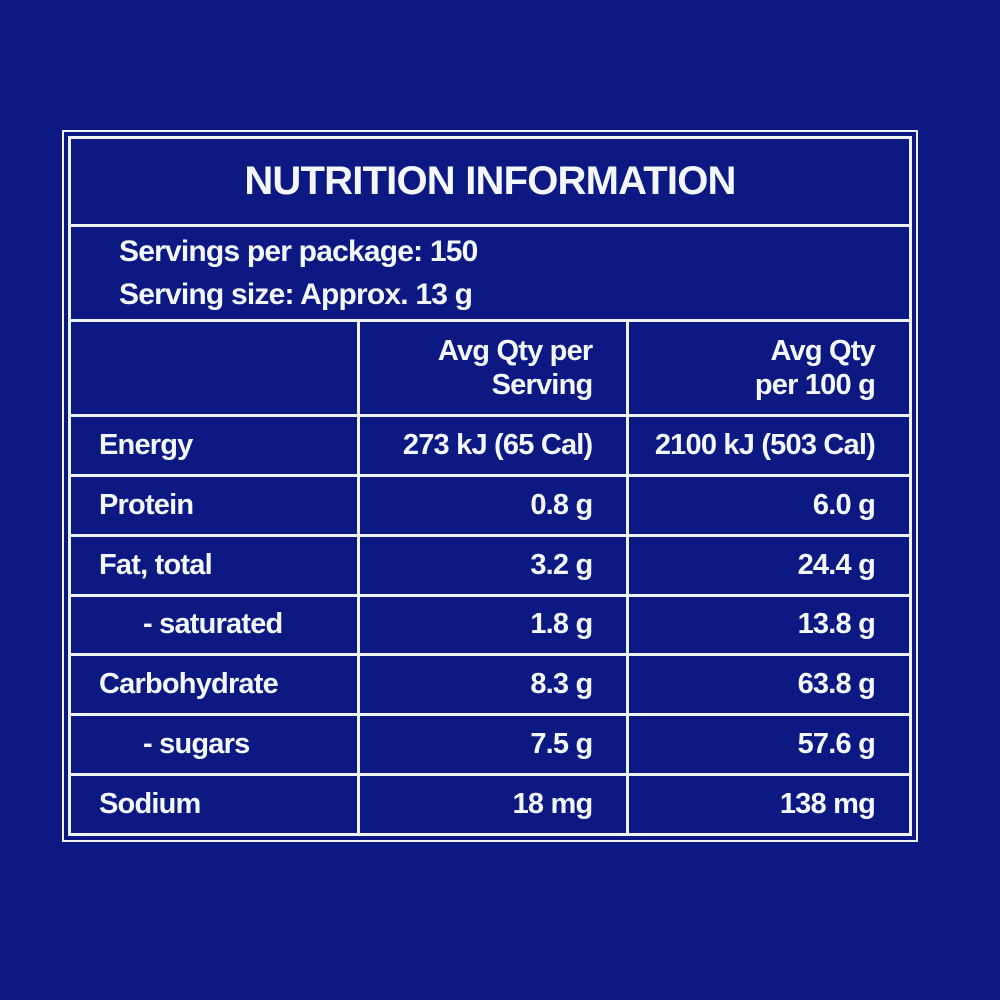 The image size is (1000, 1000). Describe the element at coordinates (214, 804) in the screenshot. I see `nutrient-label: Sodium` at that location.